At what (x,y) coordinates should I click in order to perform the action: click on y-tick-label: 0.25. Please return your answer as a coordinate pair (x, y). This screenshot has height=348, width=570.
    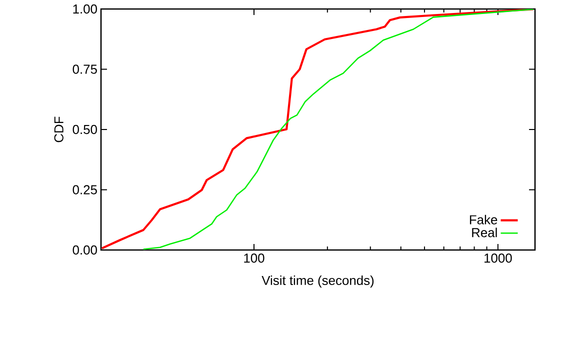
    Looking at the image, I should click on (84, 189).